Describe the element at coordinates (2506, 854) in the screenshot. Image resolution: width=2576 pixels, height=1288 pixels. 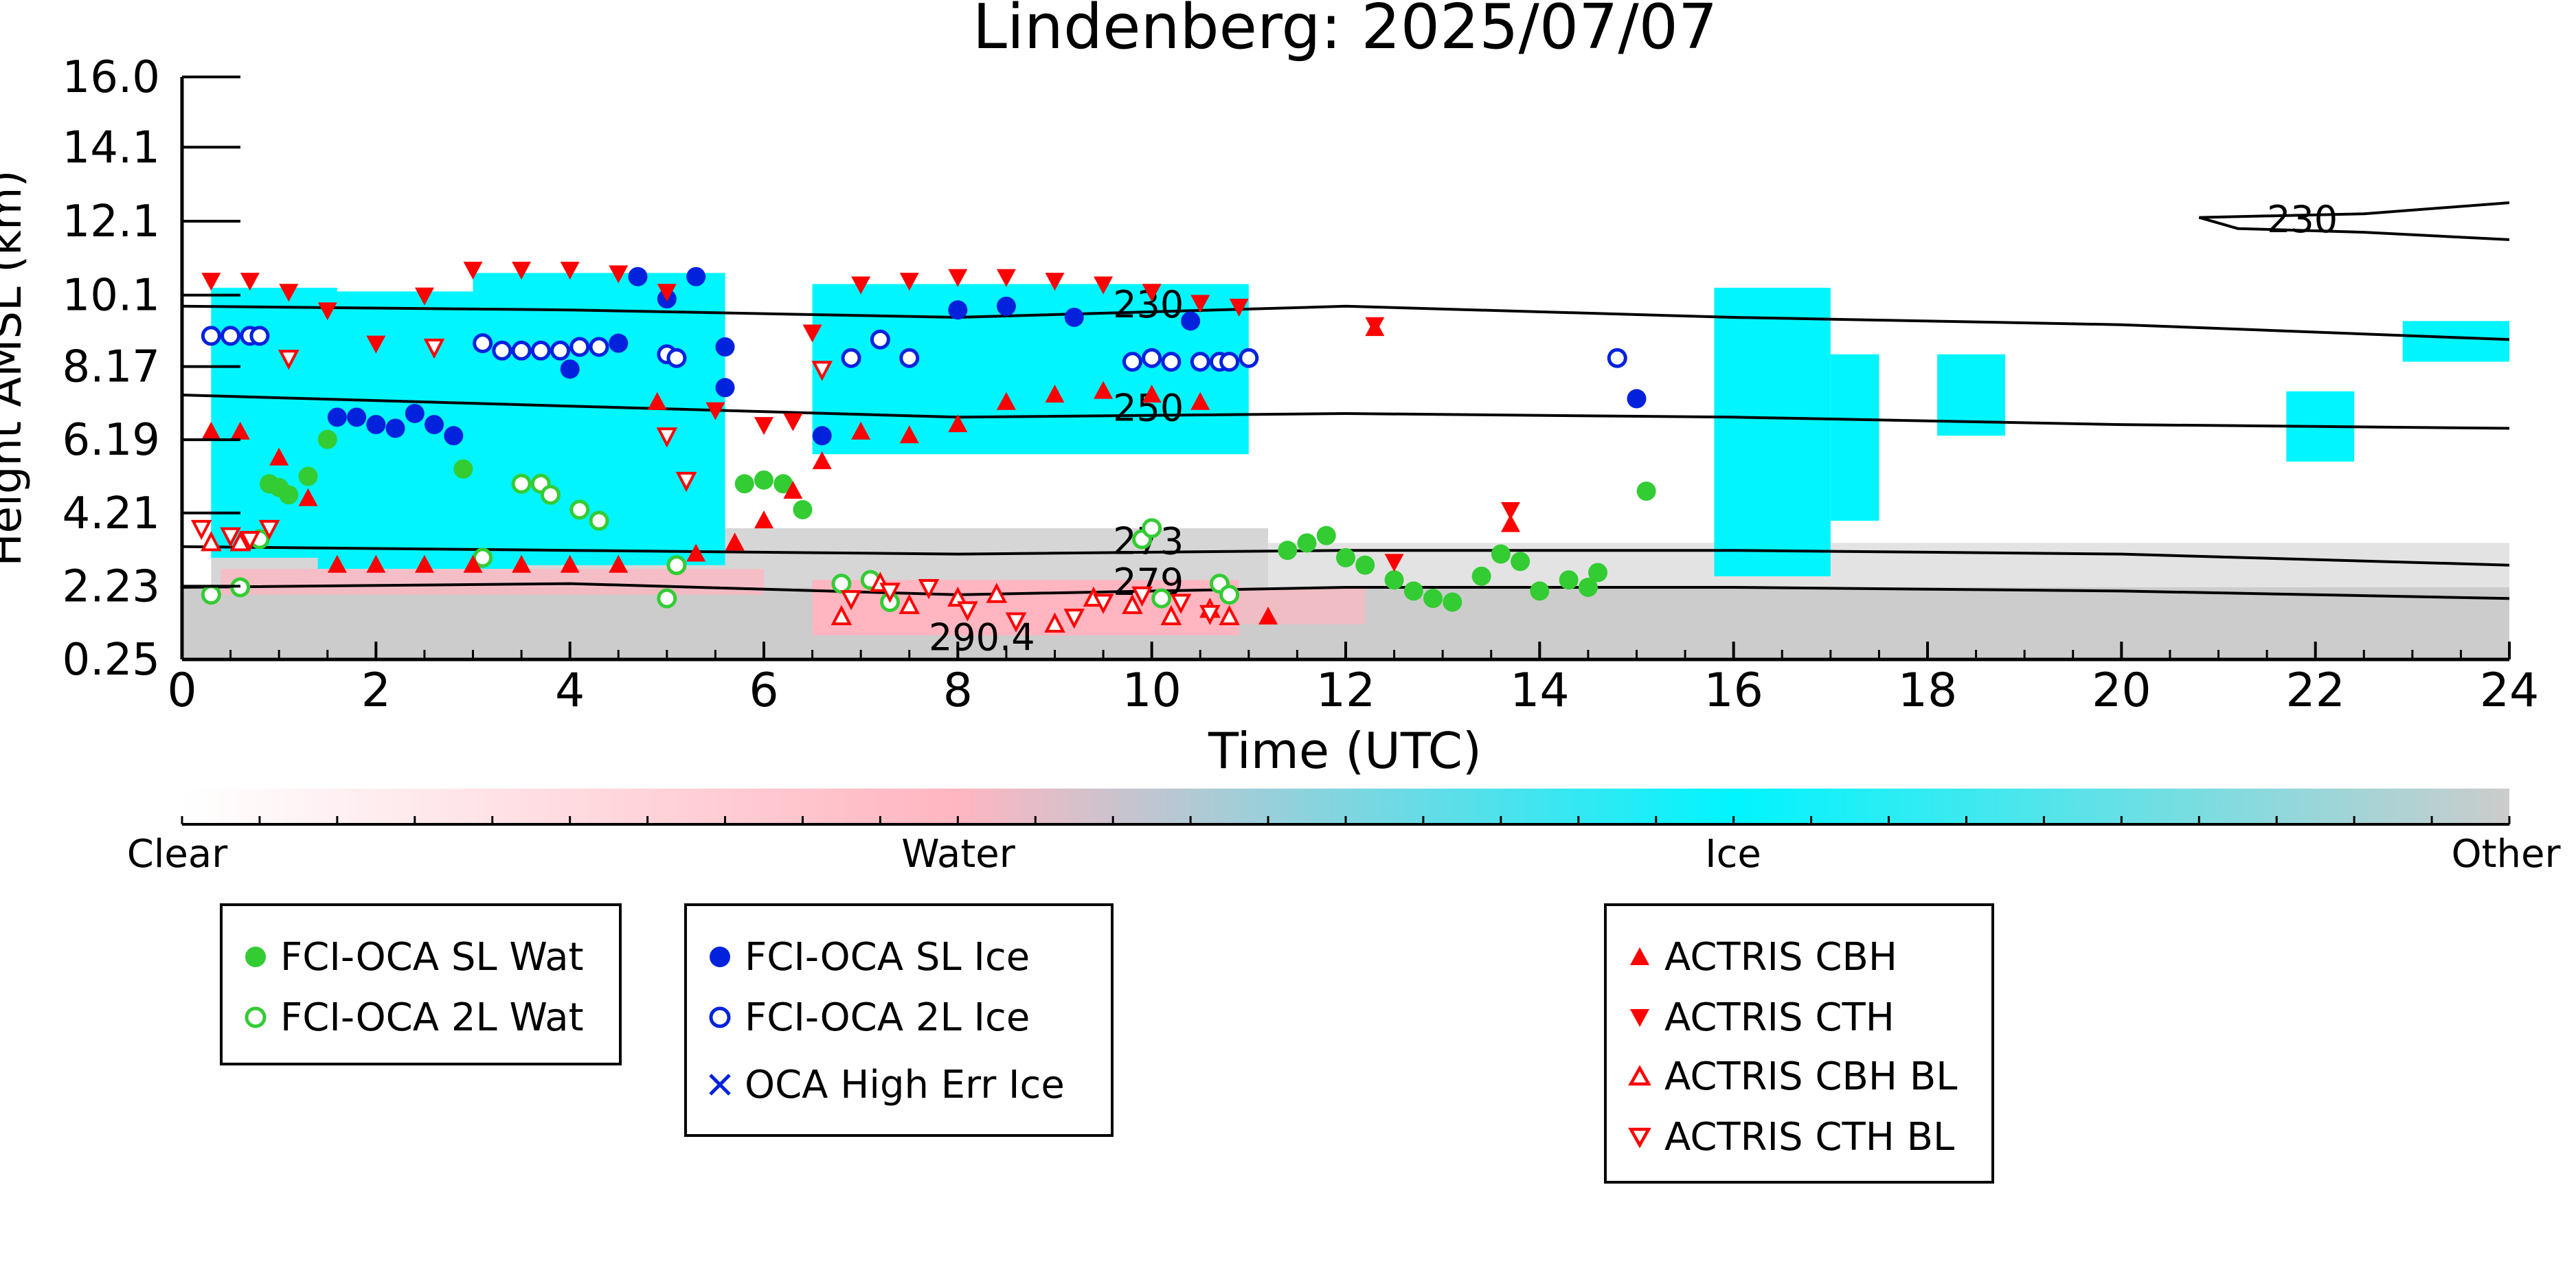
I see `colorbar-label-other: Other` at that location.